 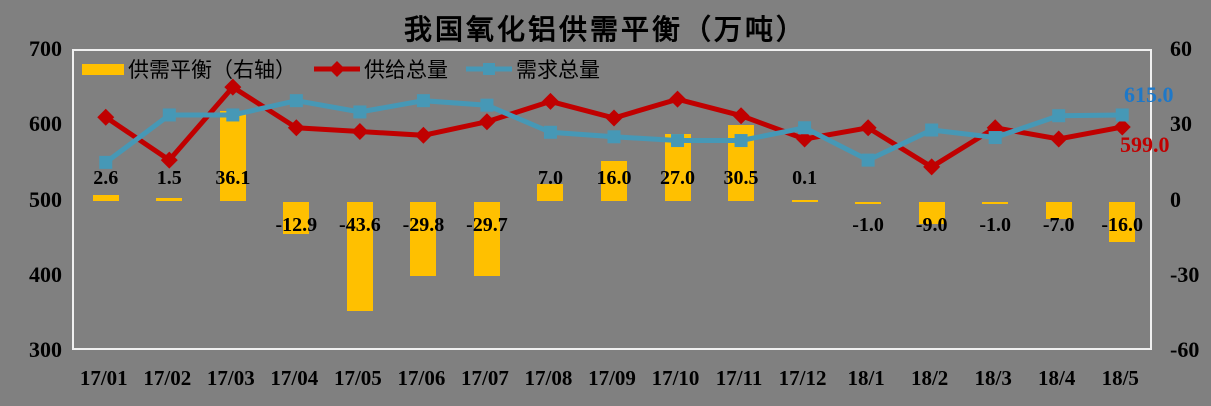 I want to click on x-axis-label: 17/09, so click(x=612, y=378).